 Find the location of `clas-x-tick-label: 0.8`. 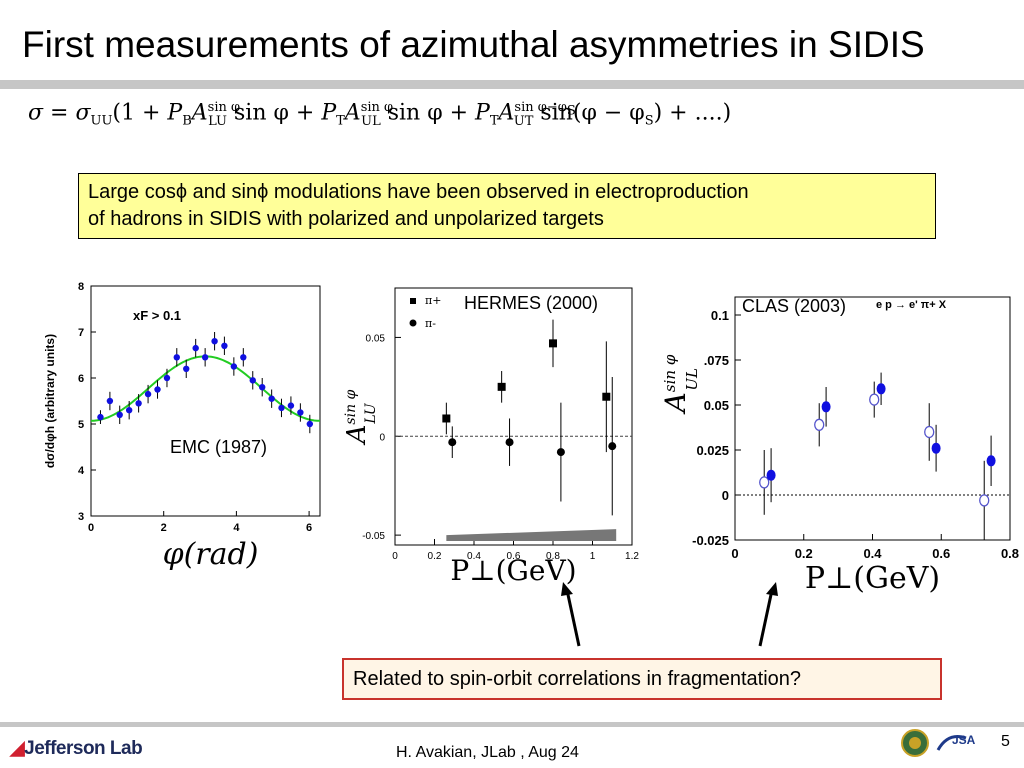

clas-x-tick-label: 0.8 is located at coordinates (1010, 553).